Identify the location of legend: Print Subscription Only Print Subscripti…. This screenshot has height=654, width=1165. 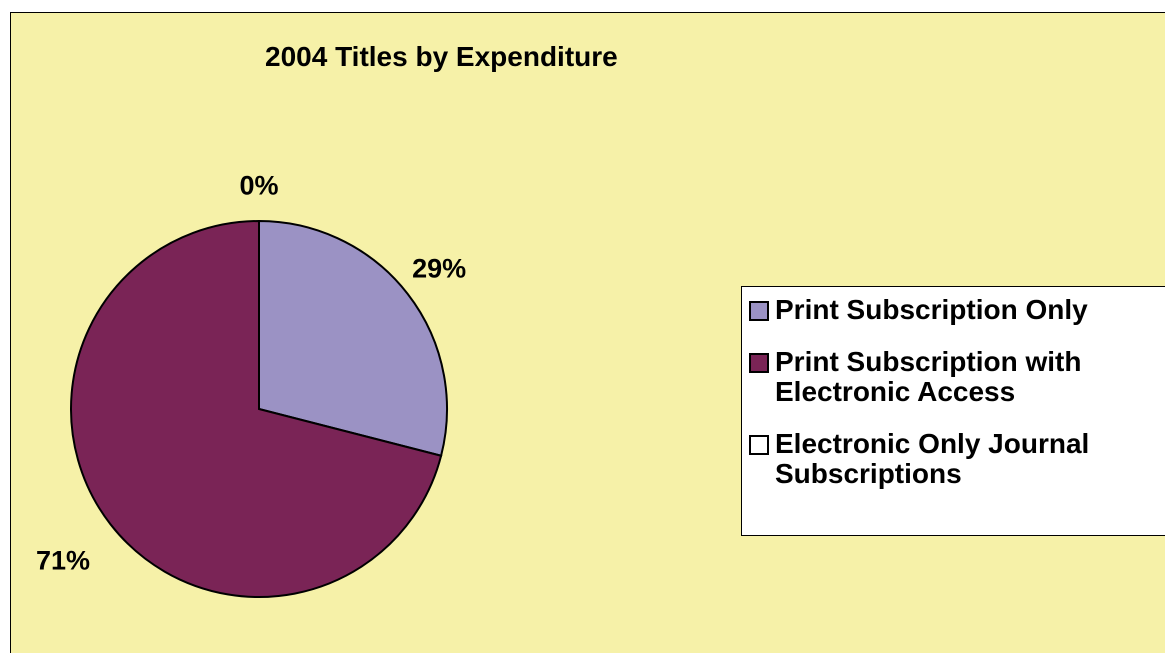
(953, 411).